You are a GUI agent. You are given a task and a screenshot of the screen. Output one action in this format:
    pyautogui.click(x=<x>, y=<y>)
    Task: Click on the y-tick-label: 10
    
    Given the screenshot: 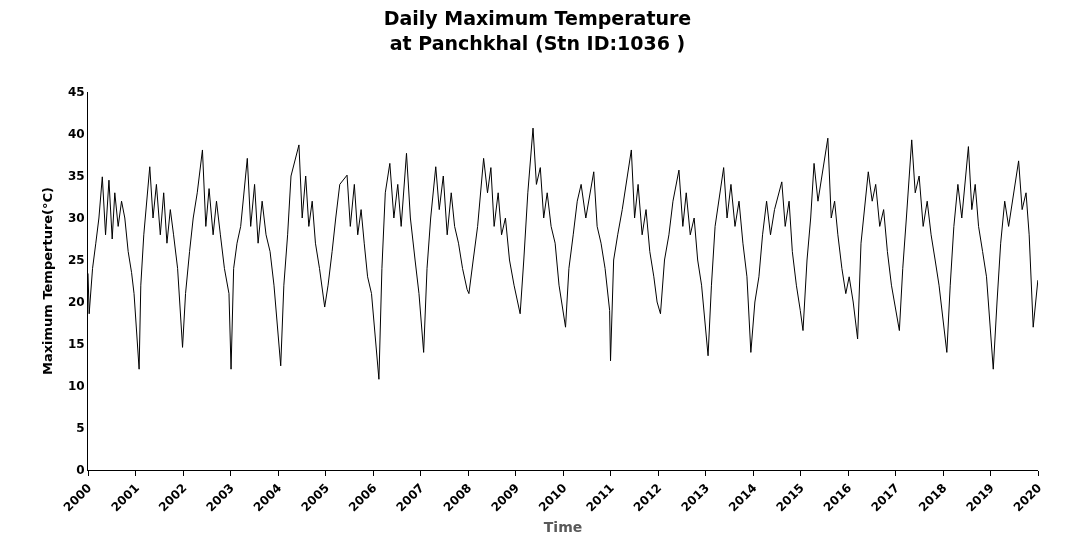 What is the action you would take?
    pyautogui.click(x=76, y=386)
    